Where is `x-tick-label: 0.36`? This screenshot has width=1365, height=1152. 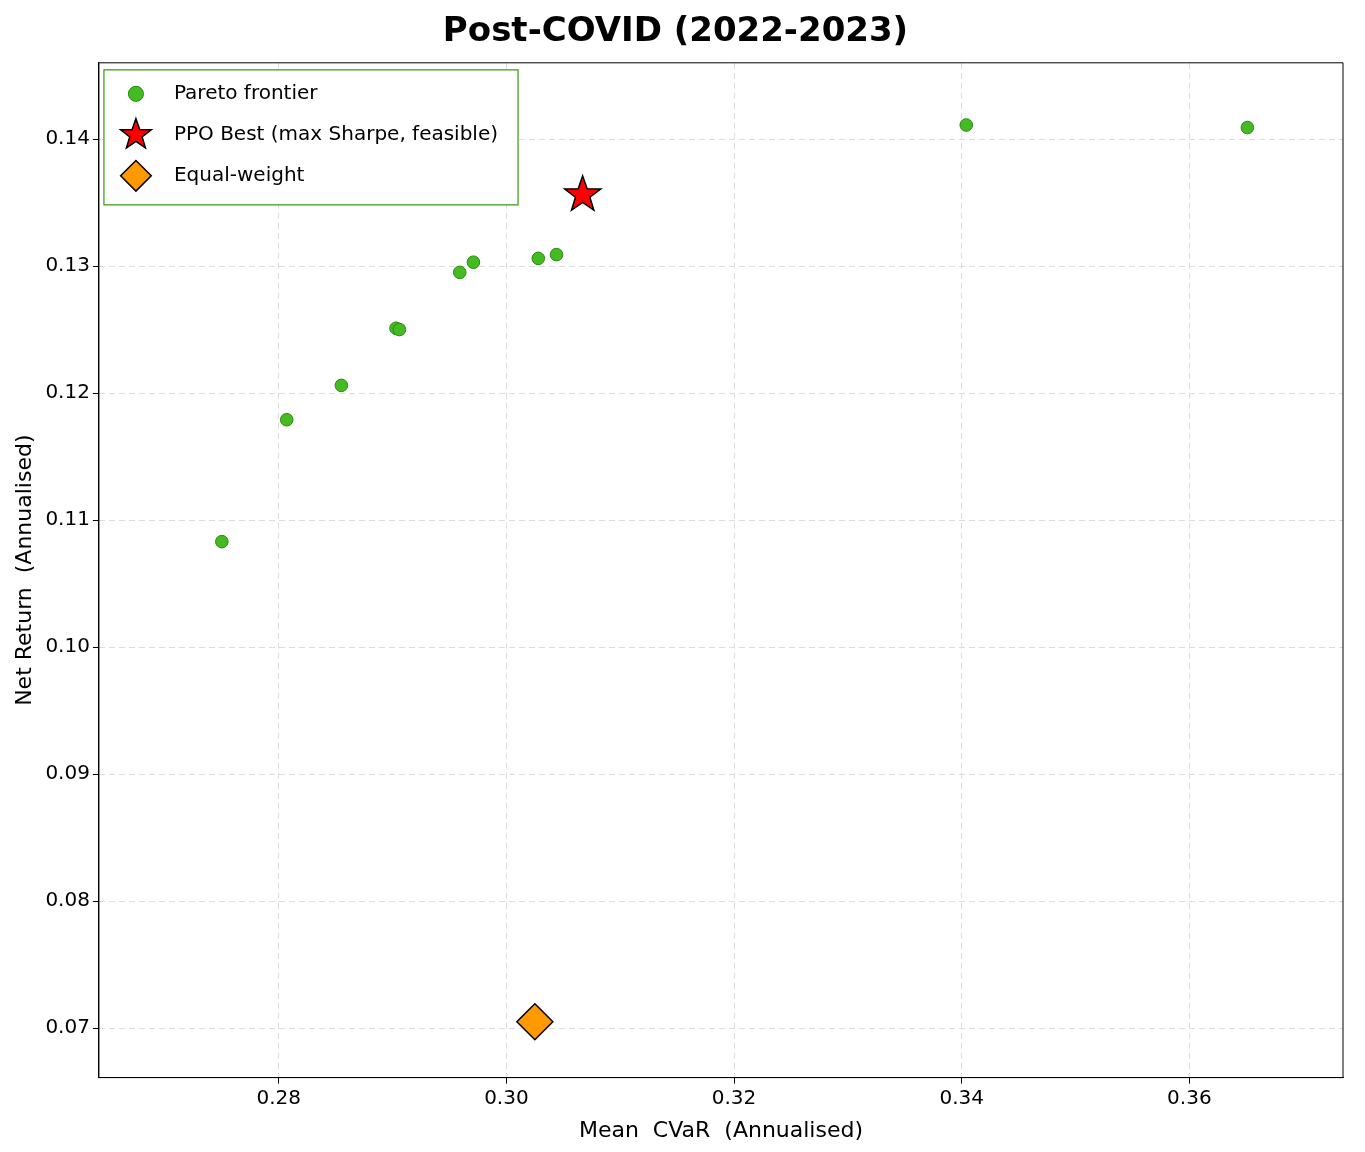 x-tick-label: 0.36 is located at coordinates (1189, 1096).